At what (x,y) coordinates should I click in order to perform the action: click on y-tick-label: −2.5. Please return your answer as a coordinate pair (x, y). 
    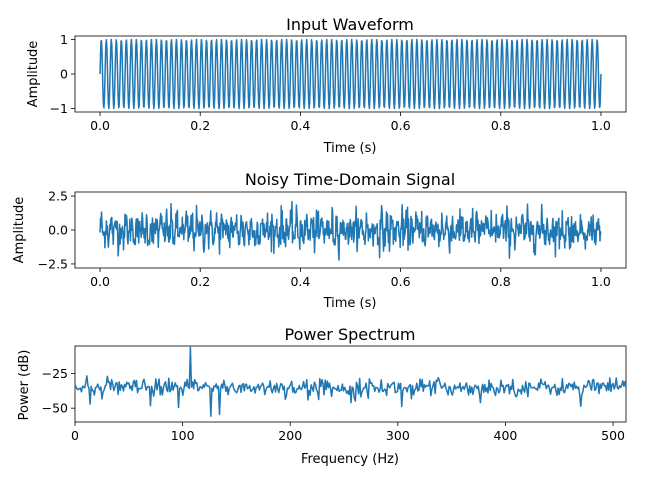
    Looking at the image, I should click on (53, 263).